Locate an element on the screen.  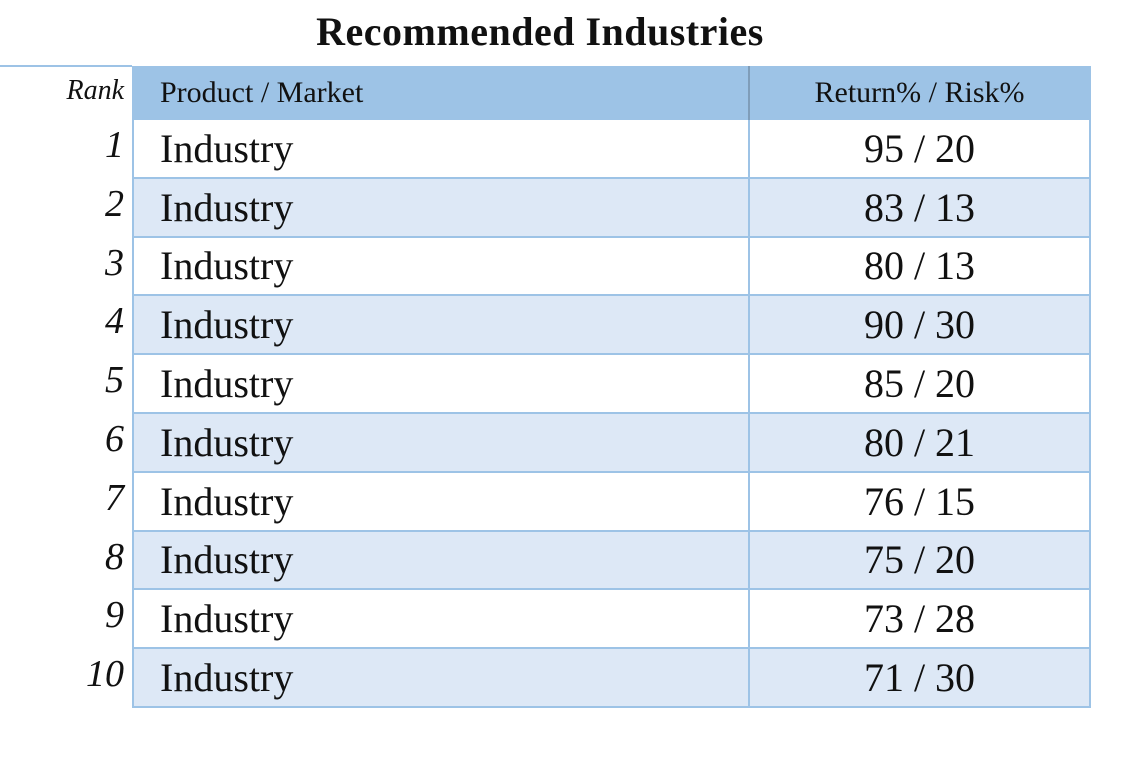
return-risk-cell: 73 / 28 is located at coordinates (919, 618).